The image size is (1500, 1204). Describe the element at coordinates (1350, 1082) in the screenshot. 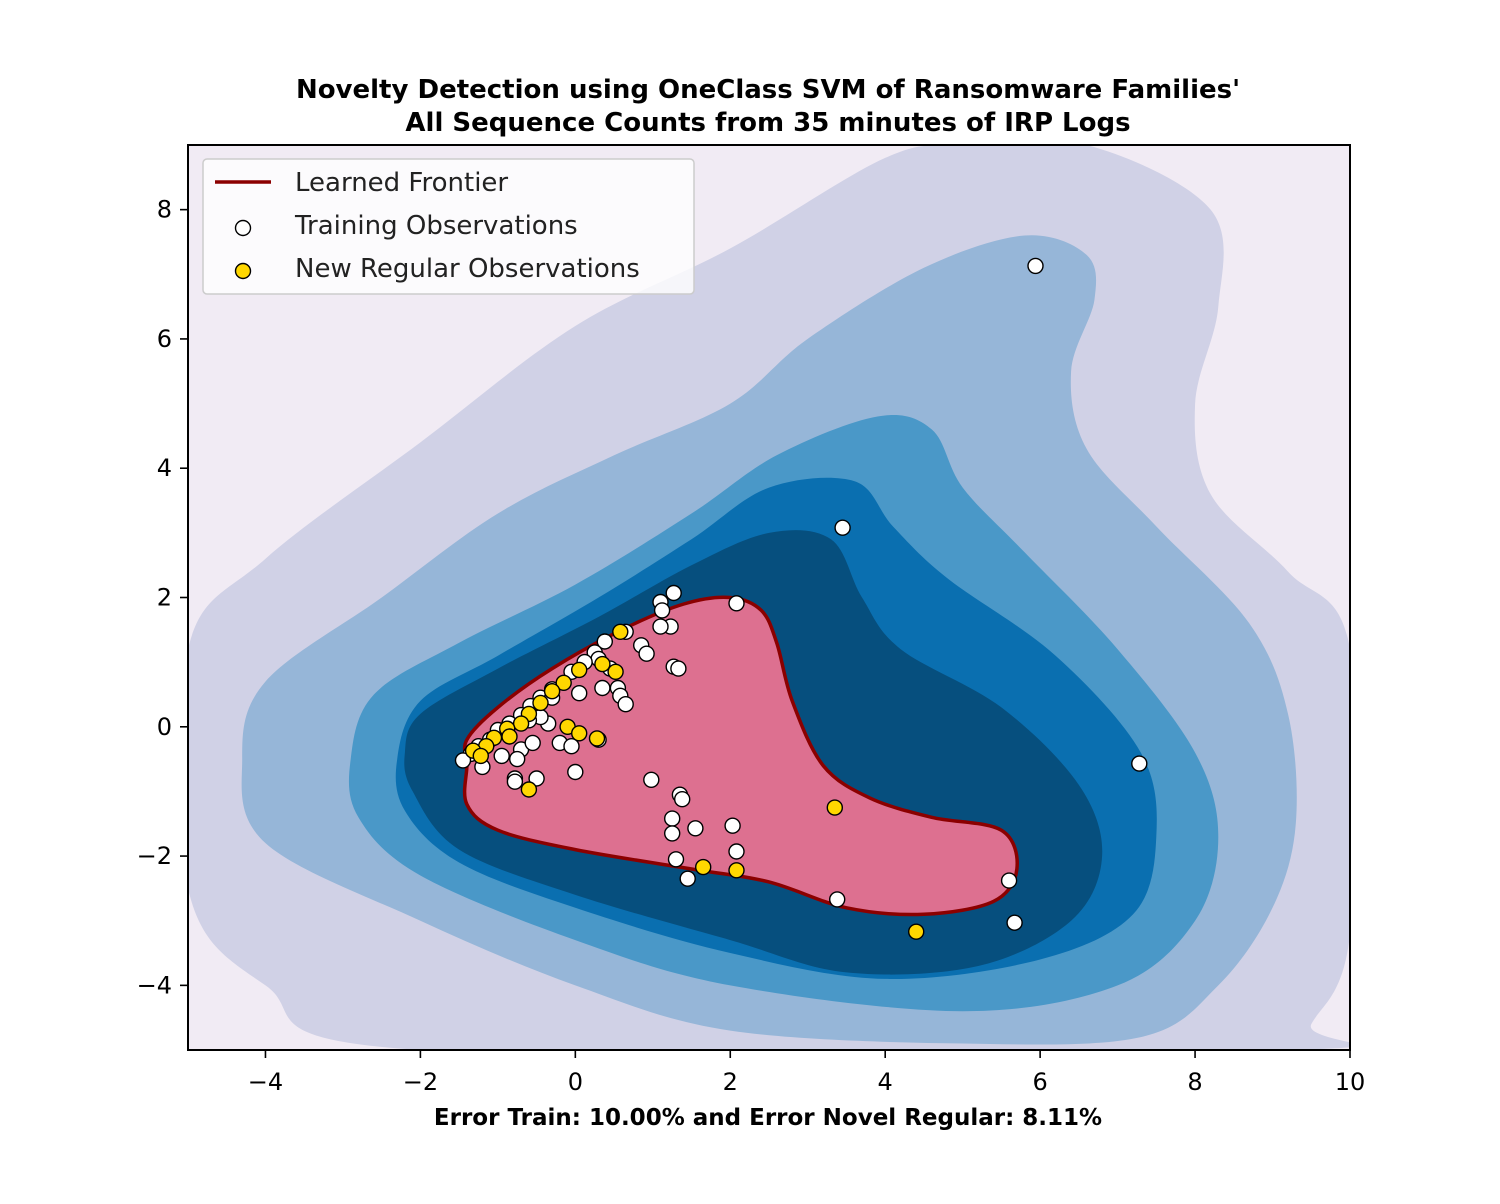

I see `x-tick-label: 10` at that location.